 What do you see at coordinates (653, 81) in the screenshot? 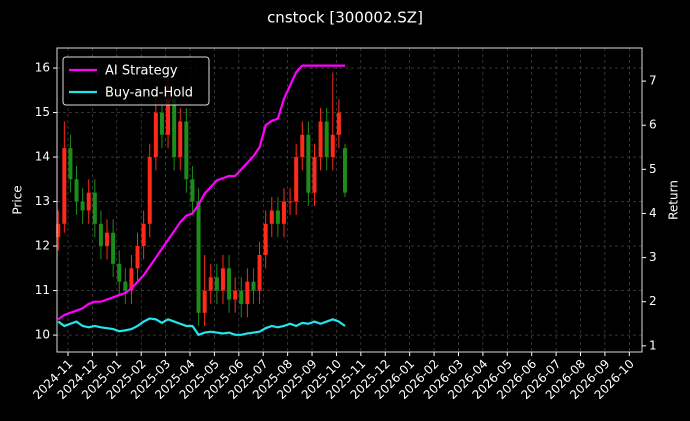
I see `y2-tick-label: 7` at bounding box center [653, 81].